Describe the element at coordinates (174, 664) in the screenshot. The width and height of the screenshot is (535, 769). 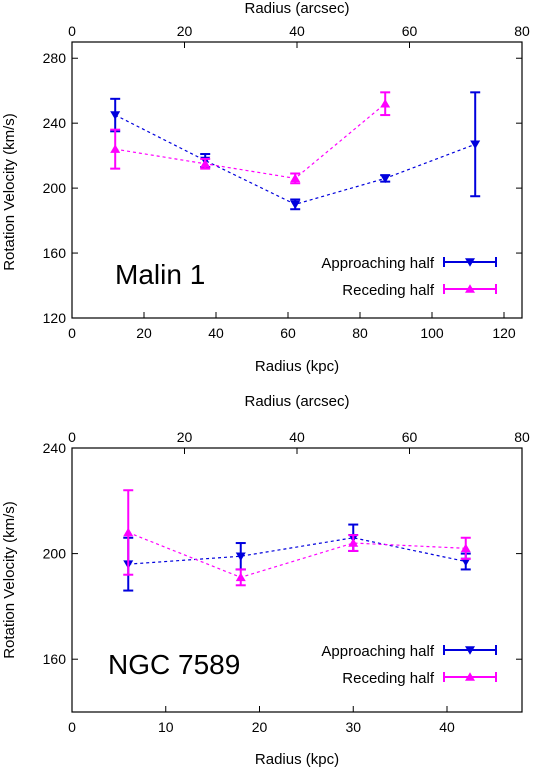
I see `panel-title: NGC 7589` at that location.